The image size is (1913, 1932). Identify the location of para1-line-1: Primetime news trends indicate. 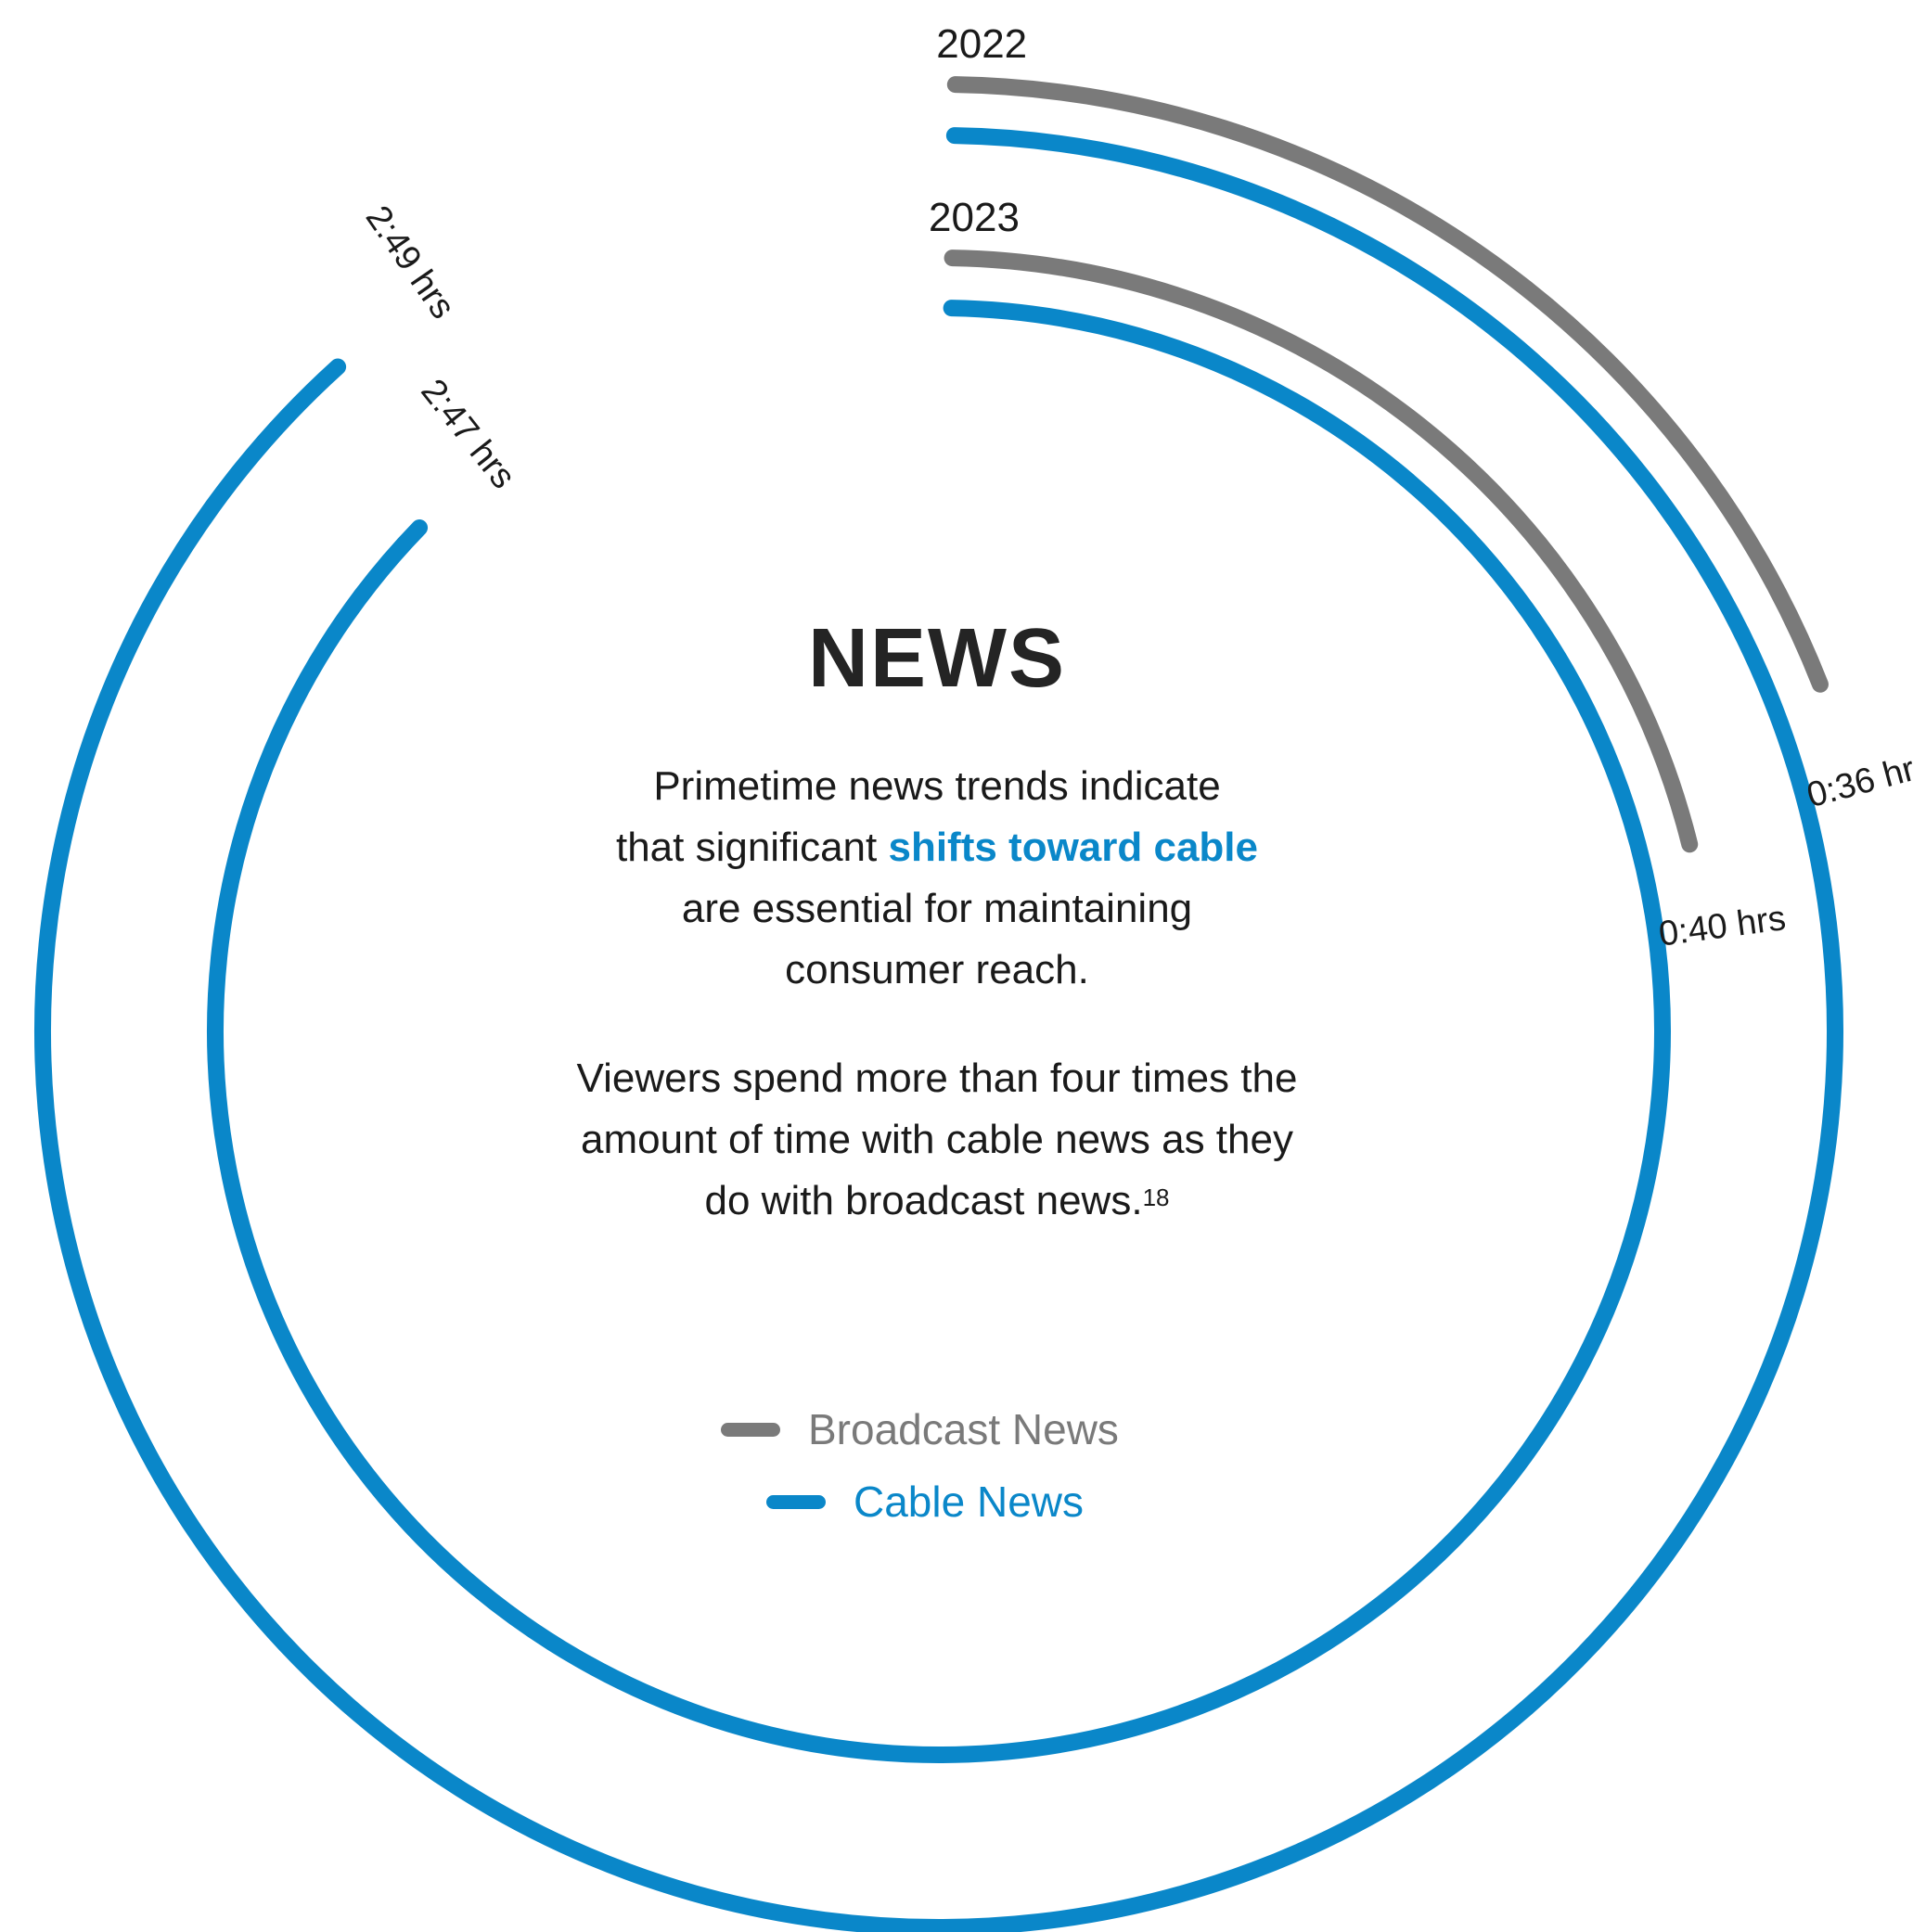
(937, 786).